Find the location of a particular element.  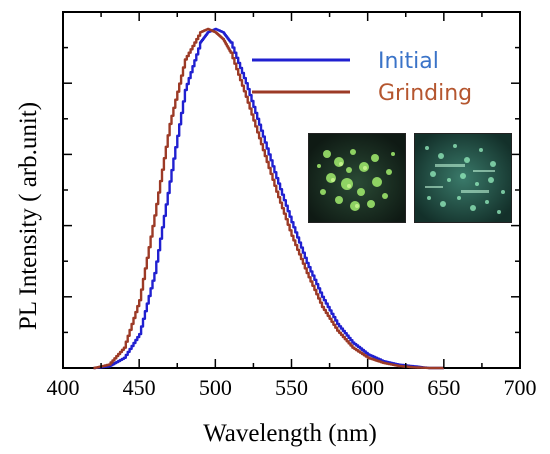

x-tick-labels: 400 450 500 550 600 650 700 is located at coordinates (292, 387).